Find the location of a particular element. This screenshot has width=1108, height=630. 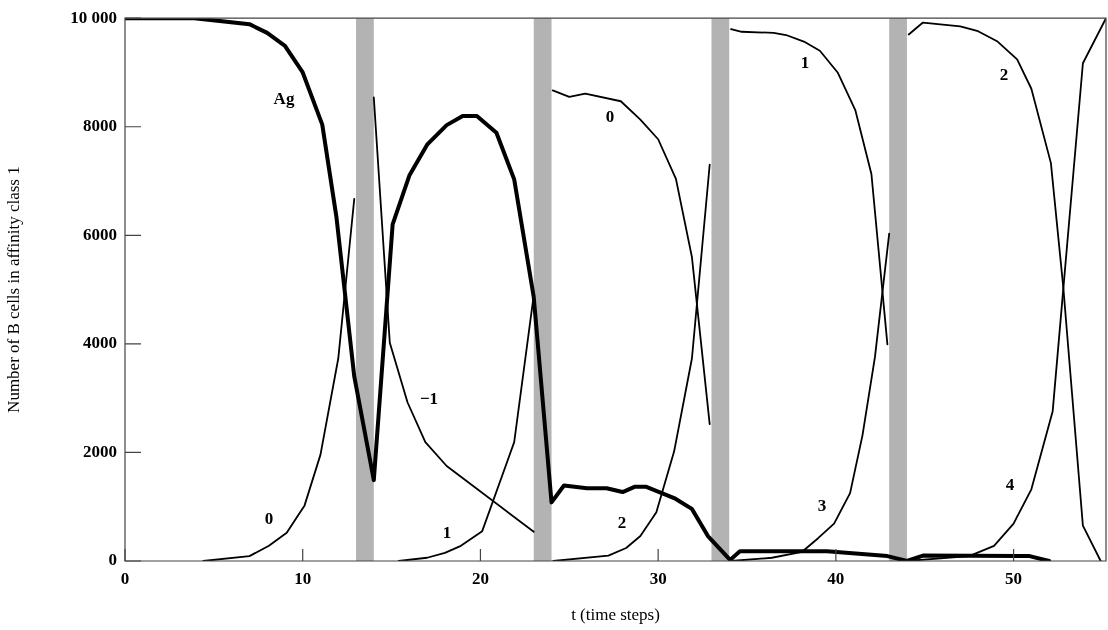

series-label: 3 is located at coordinates (822, 506).